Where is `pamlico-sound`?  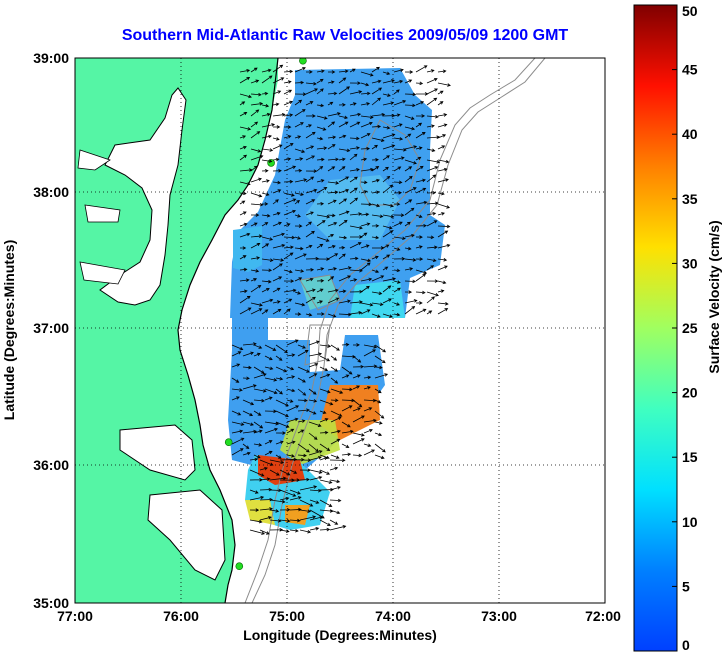
pamlico-sound is located at coordinates (186, 535).